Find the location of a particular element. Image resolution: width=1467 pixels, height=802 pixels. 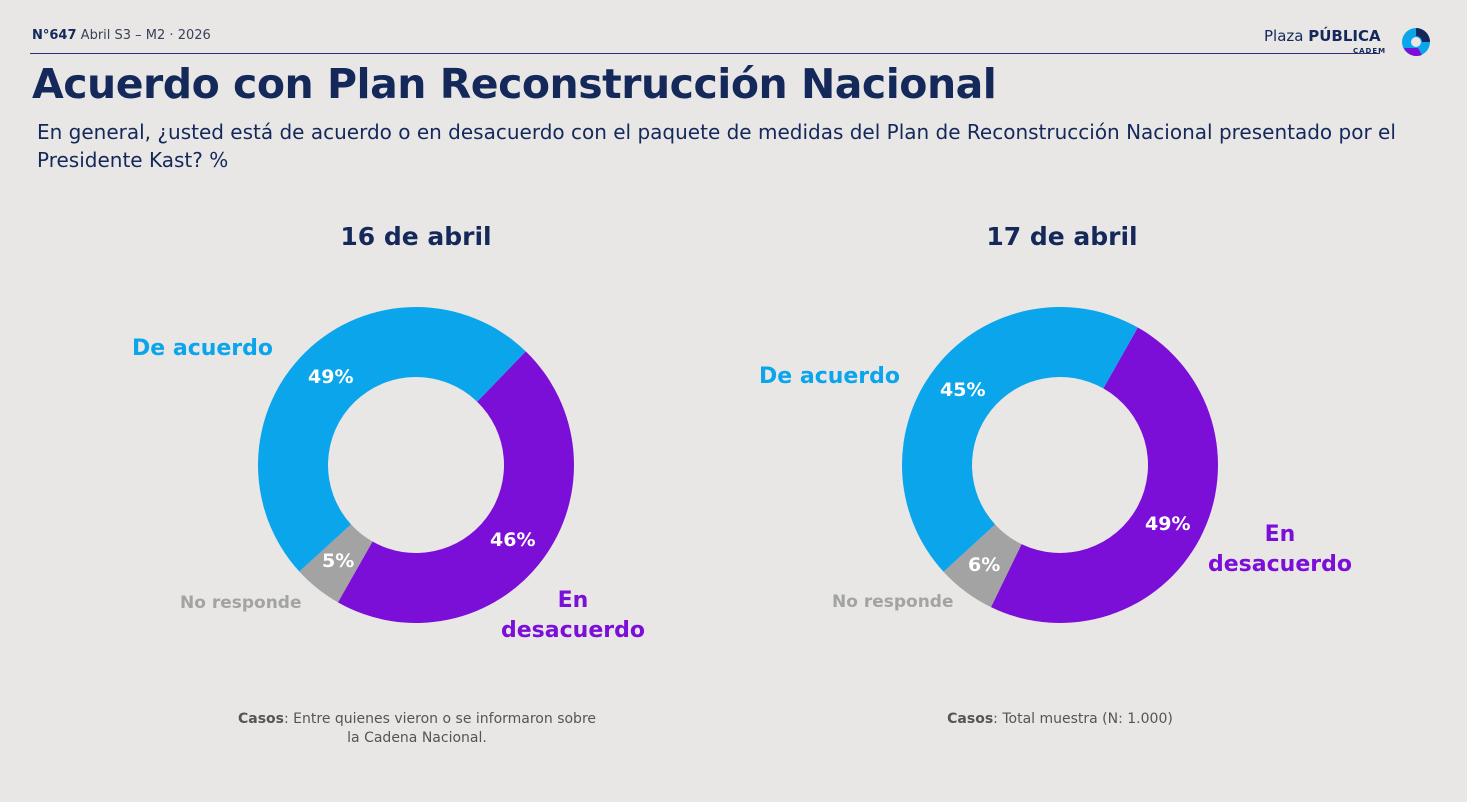

chart-1-legend-agree: De acuerdo is located at coordinates (203, 348).